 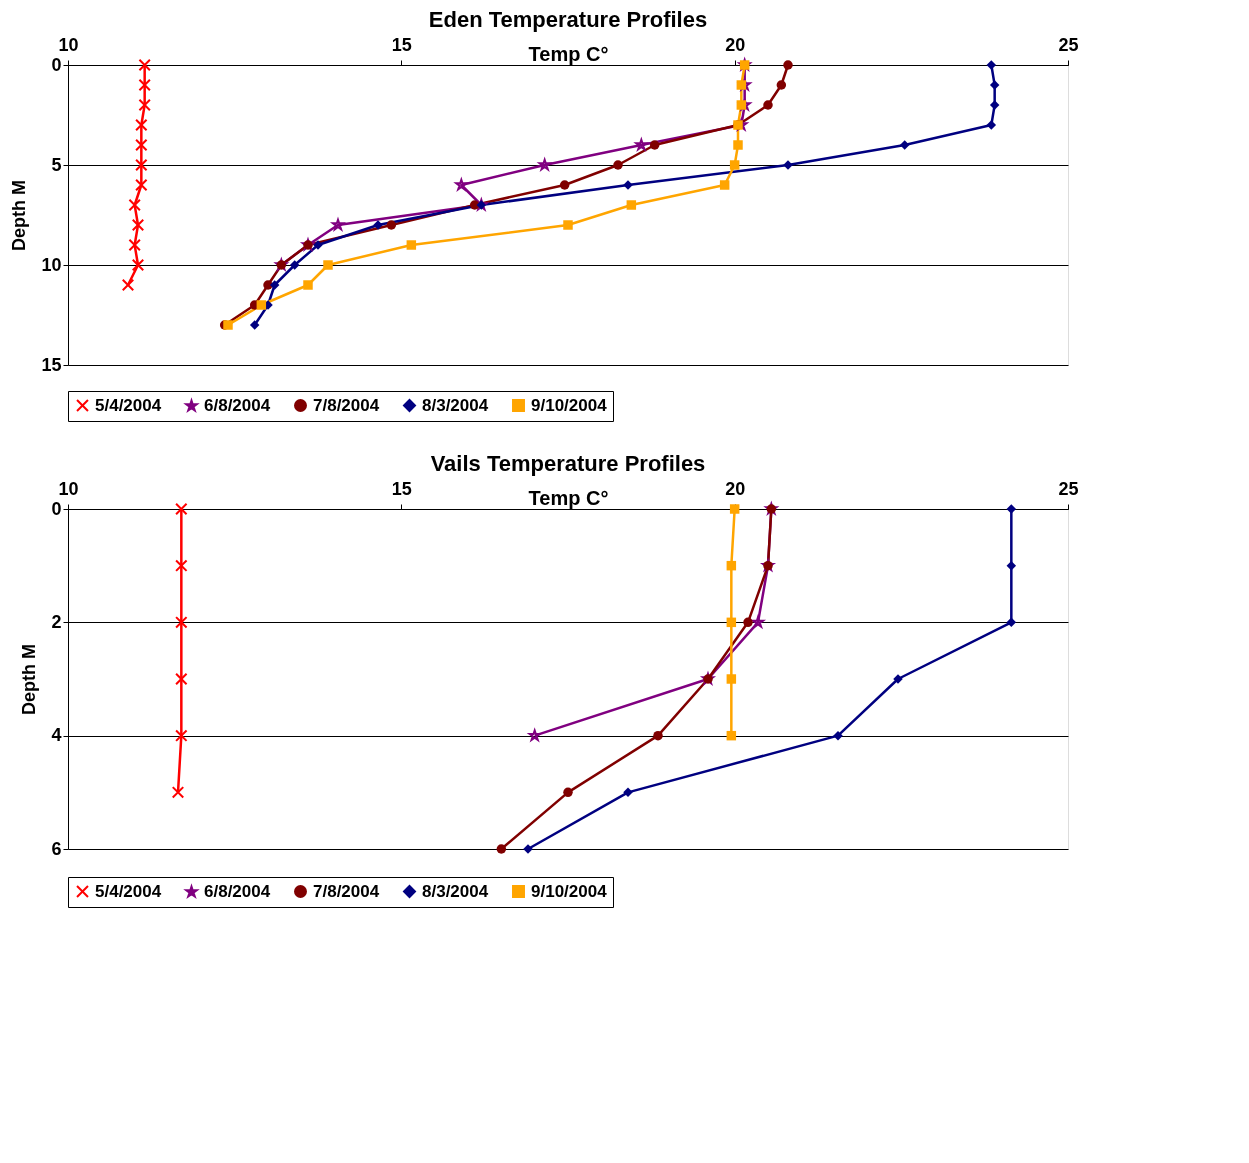 What do you see at coordinates (56, 621) in the screenshot?
I see `y-tick-label: 2` at bounding box center [56, 621].